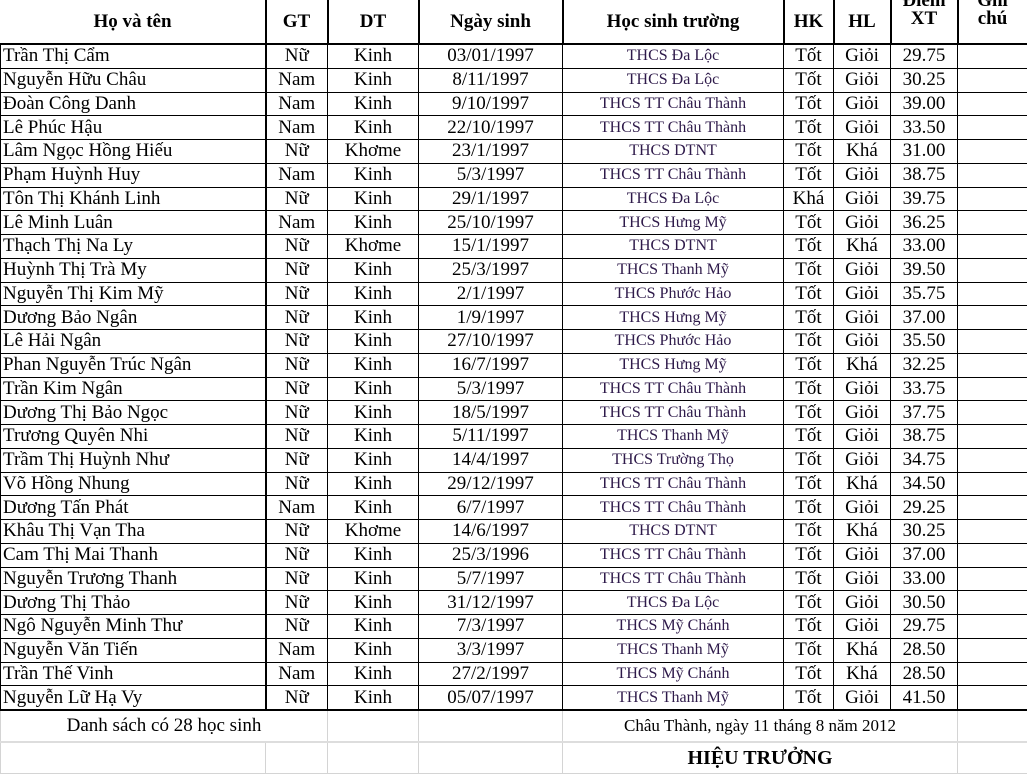 The width and height of the screenshot is (1027, 774). I want to click on header-note: Ghi chú, so click(992, 22).